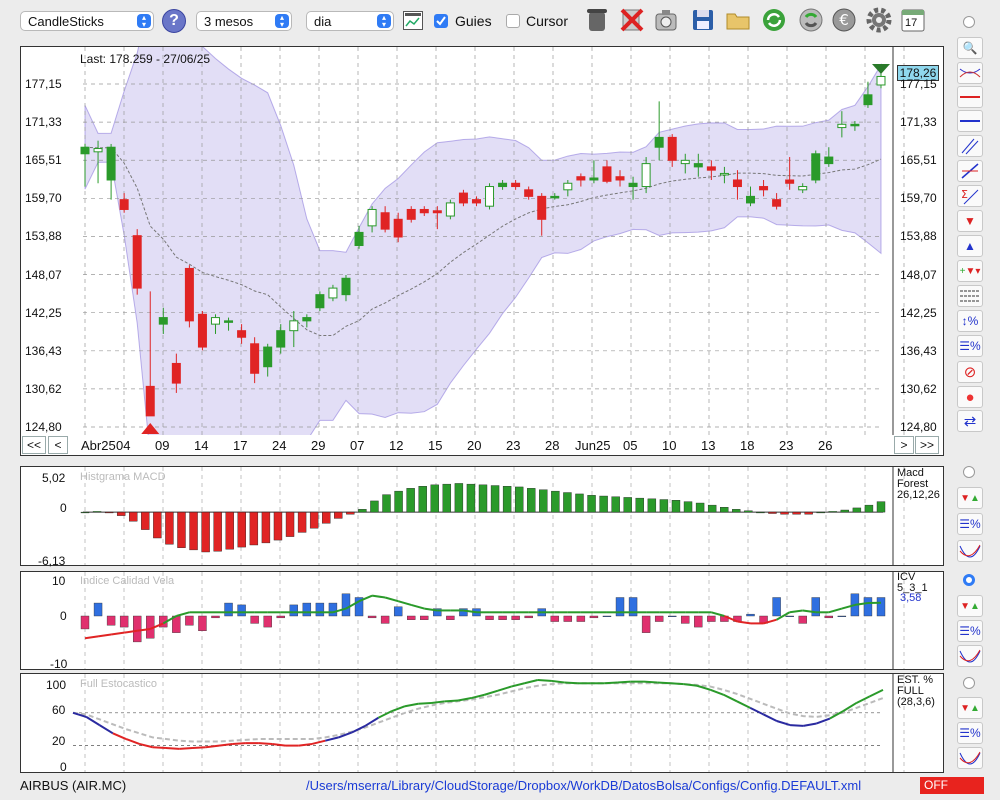 The width and height of the screenshot is (1000, 800). What do you see at coordinates (413, 20) in the screenshot?
I see `chart-window-button` at bounding box center [413, 20].